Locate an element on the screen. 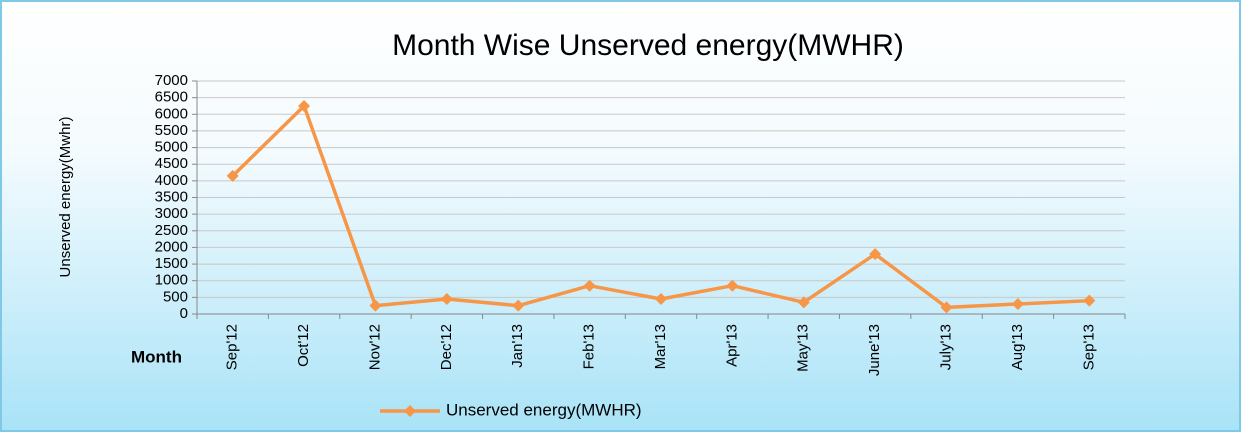 The height and width of the screenshot is (432, 1241). y-tick-label: 0 is located at coordinates (184, 313).